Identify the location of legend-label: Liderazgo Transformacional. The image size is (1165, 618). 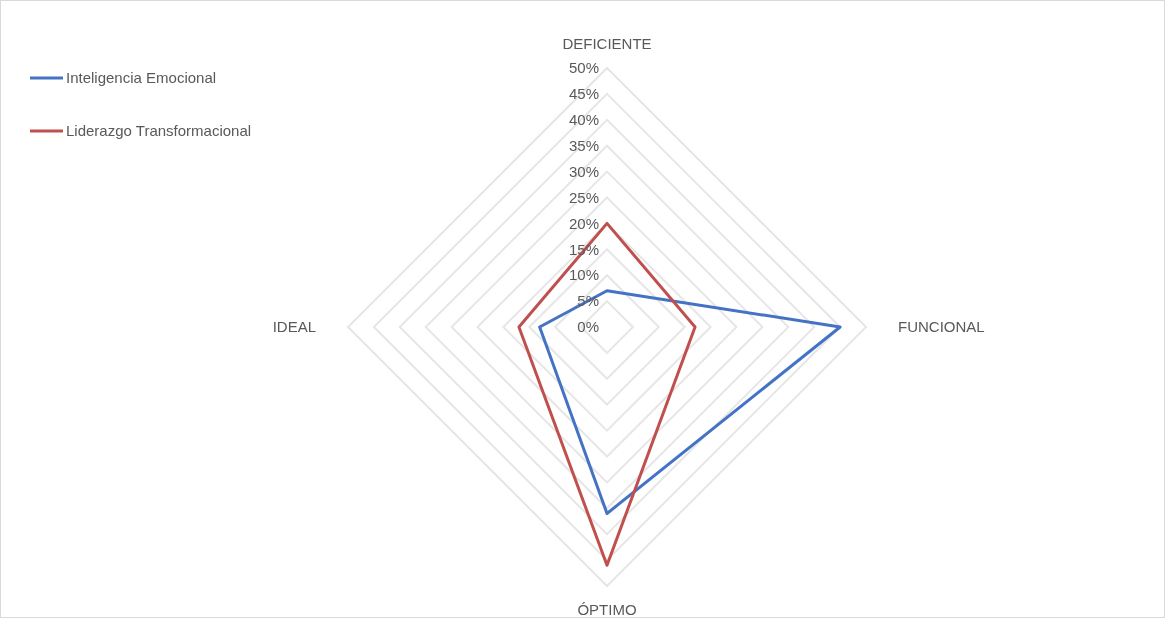
(159, 131).